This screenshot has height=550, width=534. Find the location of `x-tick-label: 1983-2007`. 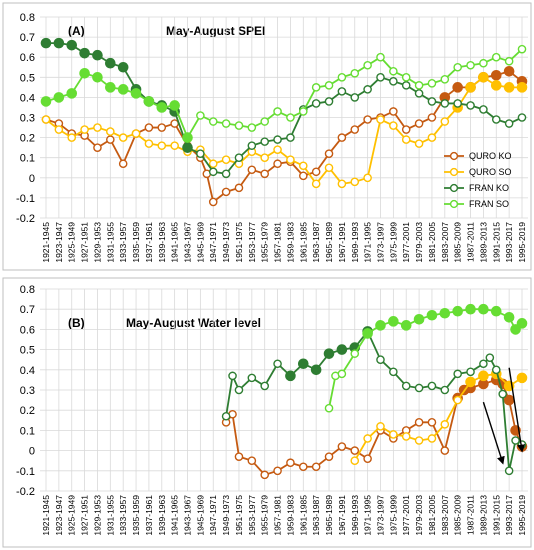

x-tick-label: 1983-2007 is located at coordinates (445, 242).